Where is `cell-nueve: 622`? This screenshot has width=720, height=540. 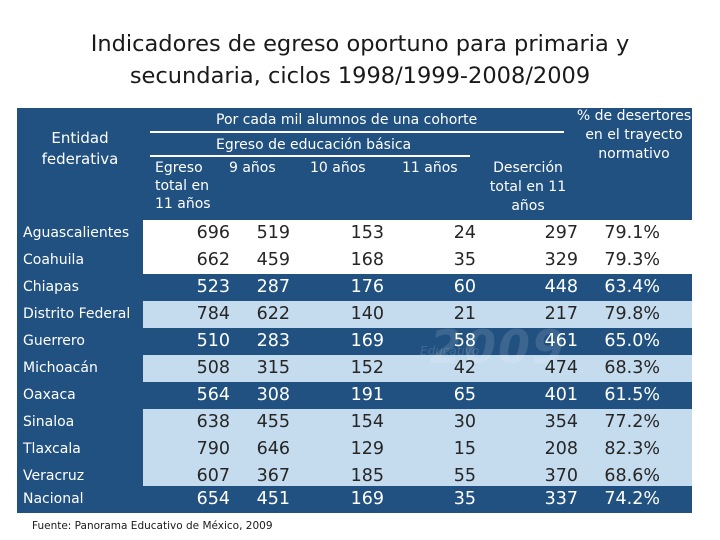 cell-nueve: 622 is located at coordinates (273, 314).